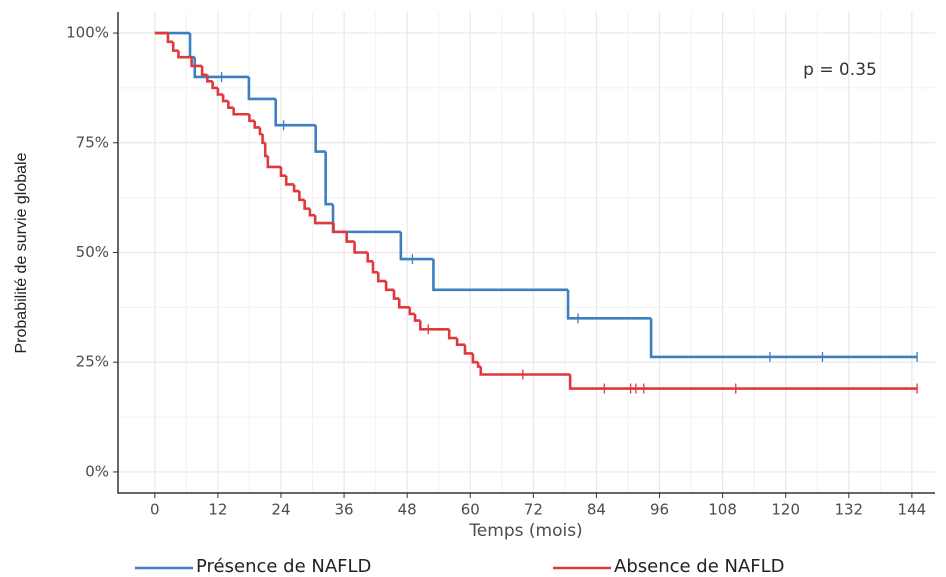 This screenshot has width=946, height=577. Describe the element at coordinates (785, 510) in the screenshot. I see `x-tick-label: 120` at that location.